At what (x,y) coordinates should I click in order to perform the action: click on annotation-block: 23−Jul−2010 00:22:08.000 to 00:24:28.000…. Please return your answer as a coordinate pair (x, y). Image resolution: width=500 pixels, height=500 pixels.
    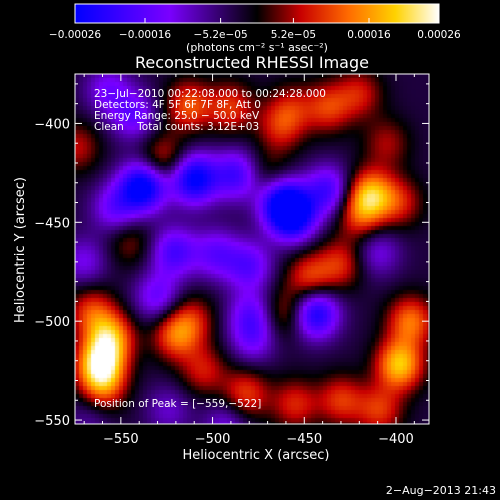
    Looking at the image, I should click on (210, 110).